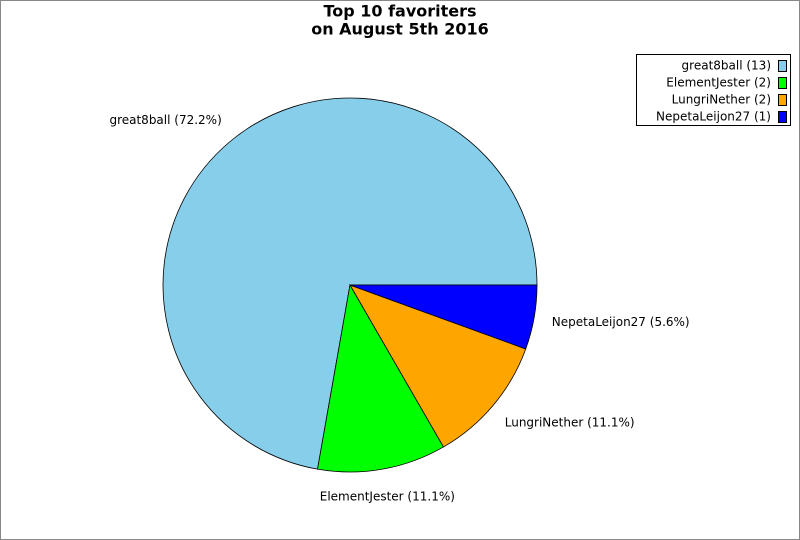  I want to click on legend-label: great8ball (13), so click(726, 66).